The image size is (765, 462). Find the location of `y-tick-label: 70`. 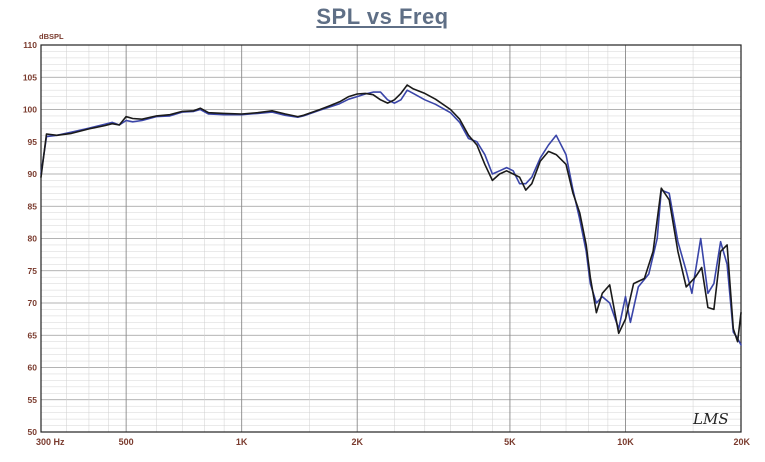

y-tick-label: 70 is located at coordinates (33, 303).